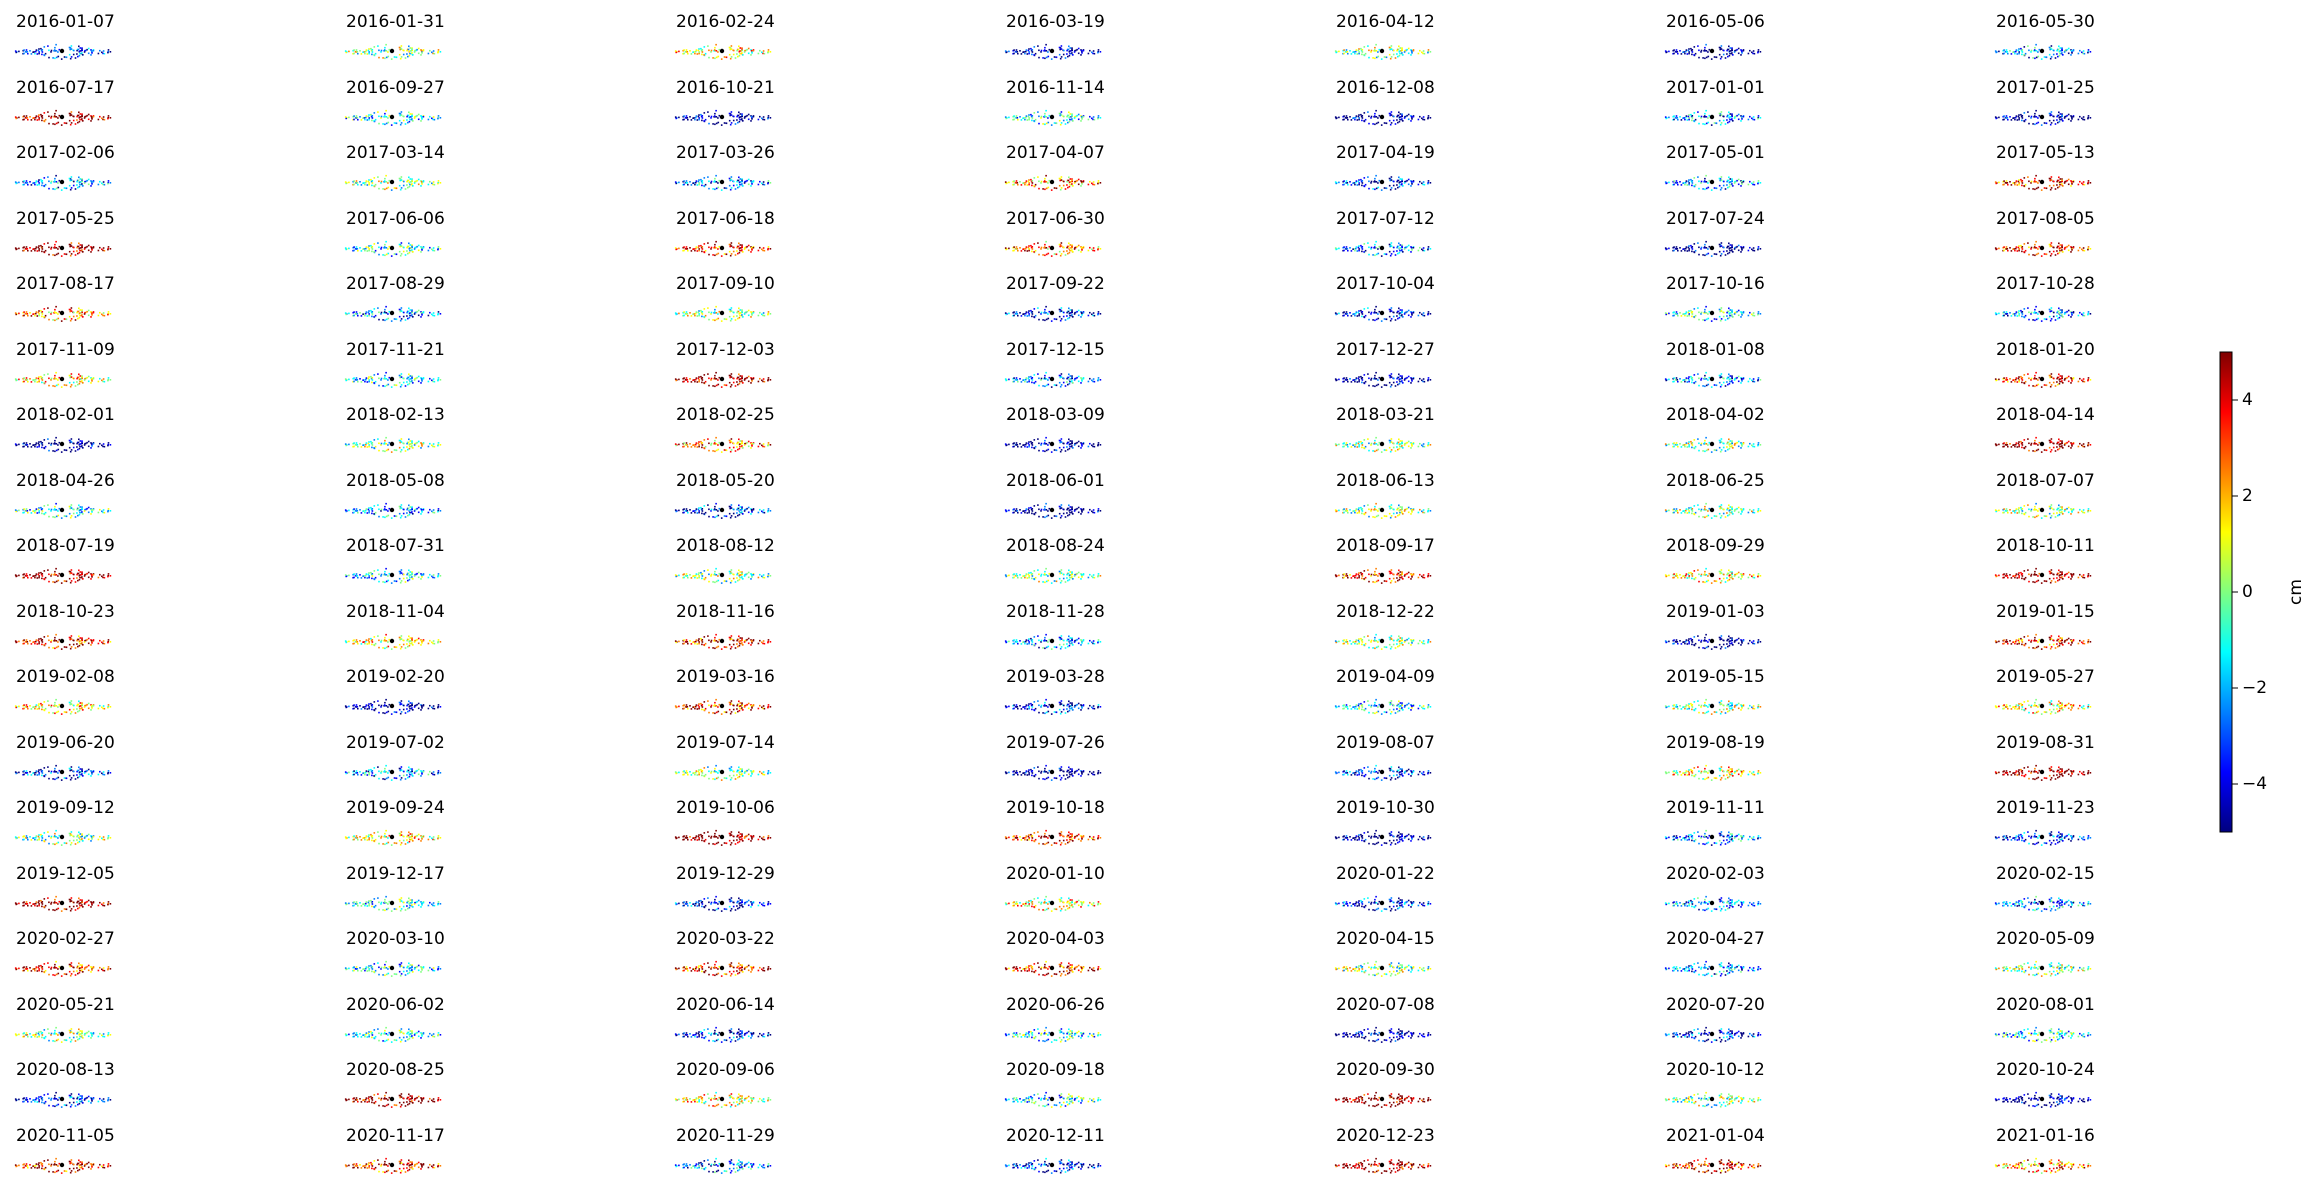 This screenshot has width=2305, height=1188. What do you see at coordinates (1382, 116) in the screenshot?
I see `reference-point` at bounding box center [1382, 116].